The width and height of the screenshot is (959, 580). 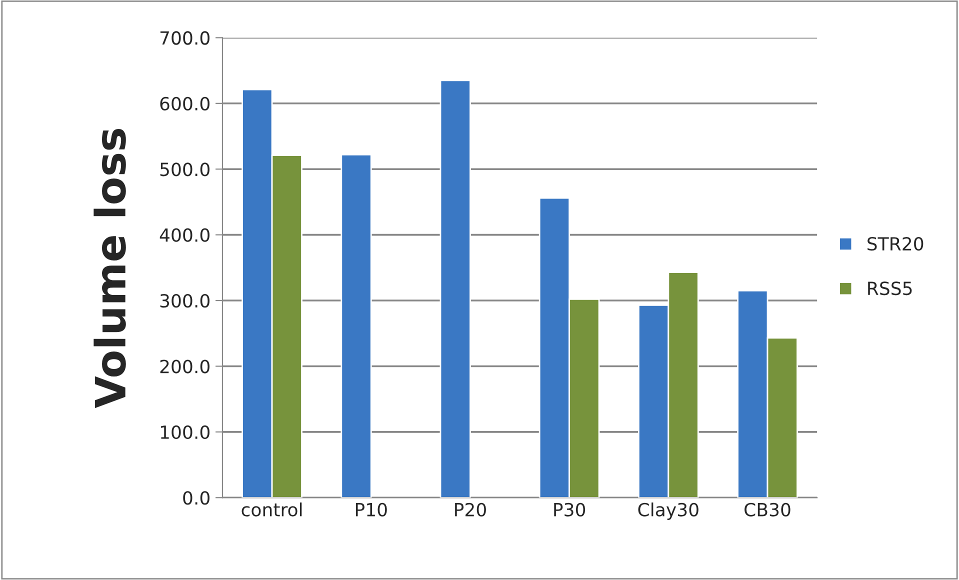 What do you see at coordinates (371, 509) in the screenshot?
I see `x-tick-label: P10` at bounding box center [371, 509].